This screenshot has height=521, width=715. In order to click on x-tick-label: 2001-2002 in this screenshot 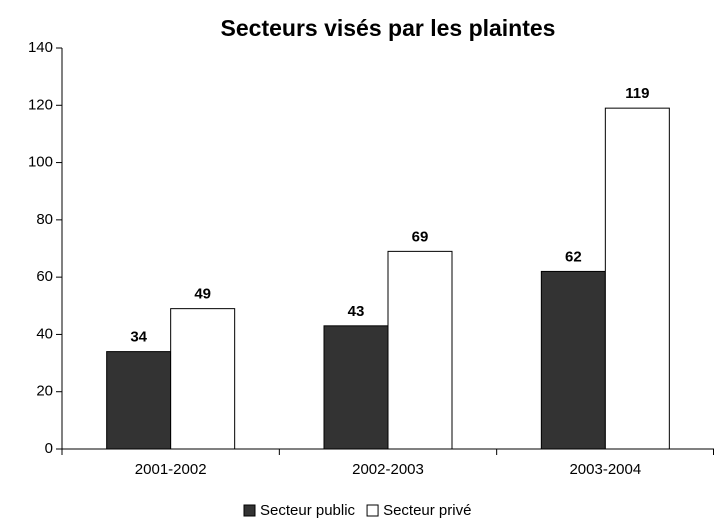, I will do `click(171, 469)`.